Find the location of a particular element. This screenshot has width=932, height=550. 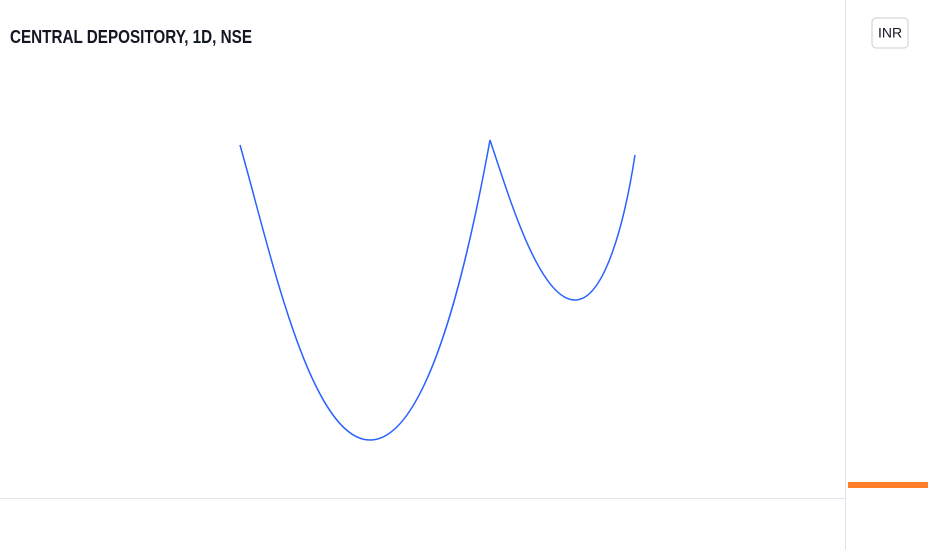

axis-marker is located at coordinates (888, 485).